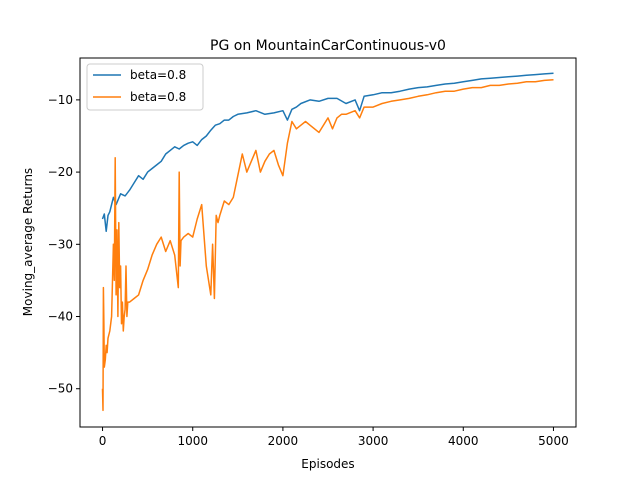 The width and height of the screenshot is (640, 480). What do you see at coordinates (283, 441) in the screenshot?
I see `x-tick-label: 2000` at bounding box center [283, 441].